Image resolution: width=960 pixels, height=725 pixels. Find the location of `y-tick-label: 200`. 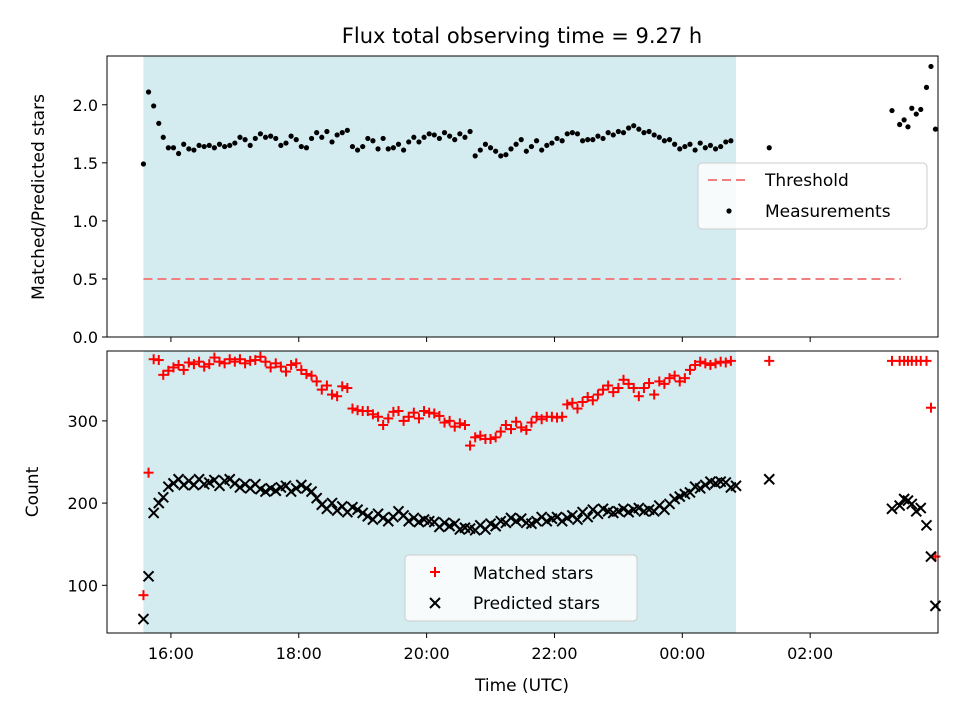

y-tick-label: 200 is located at coordinates (82, 503).